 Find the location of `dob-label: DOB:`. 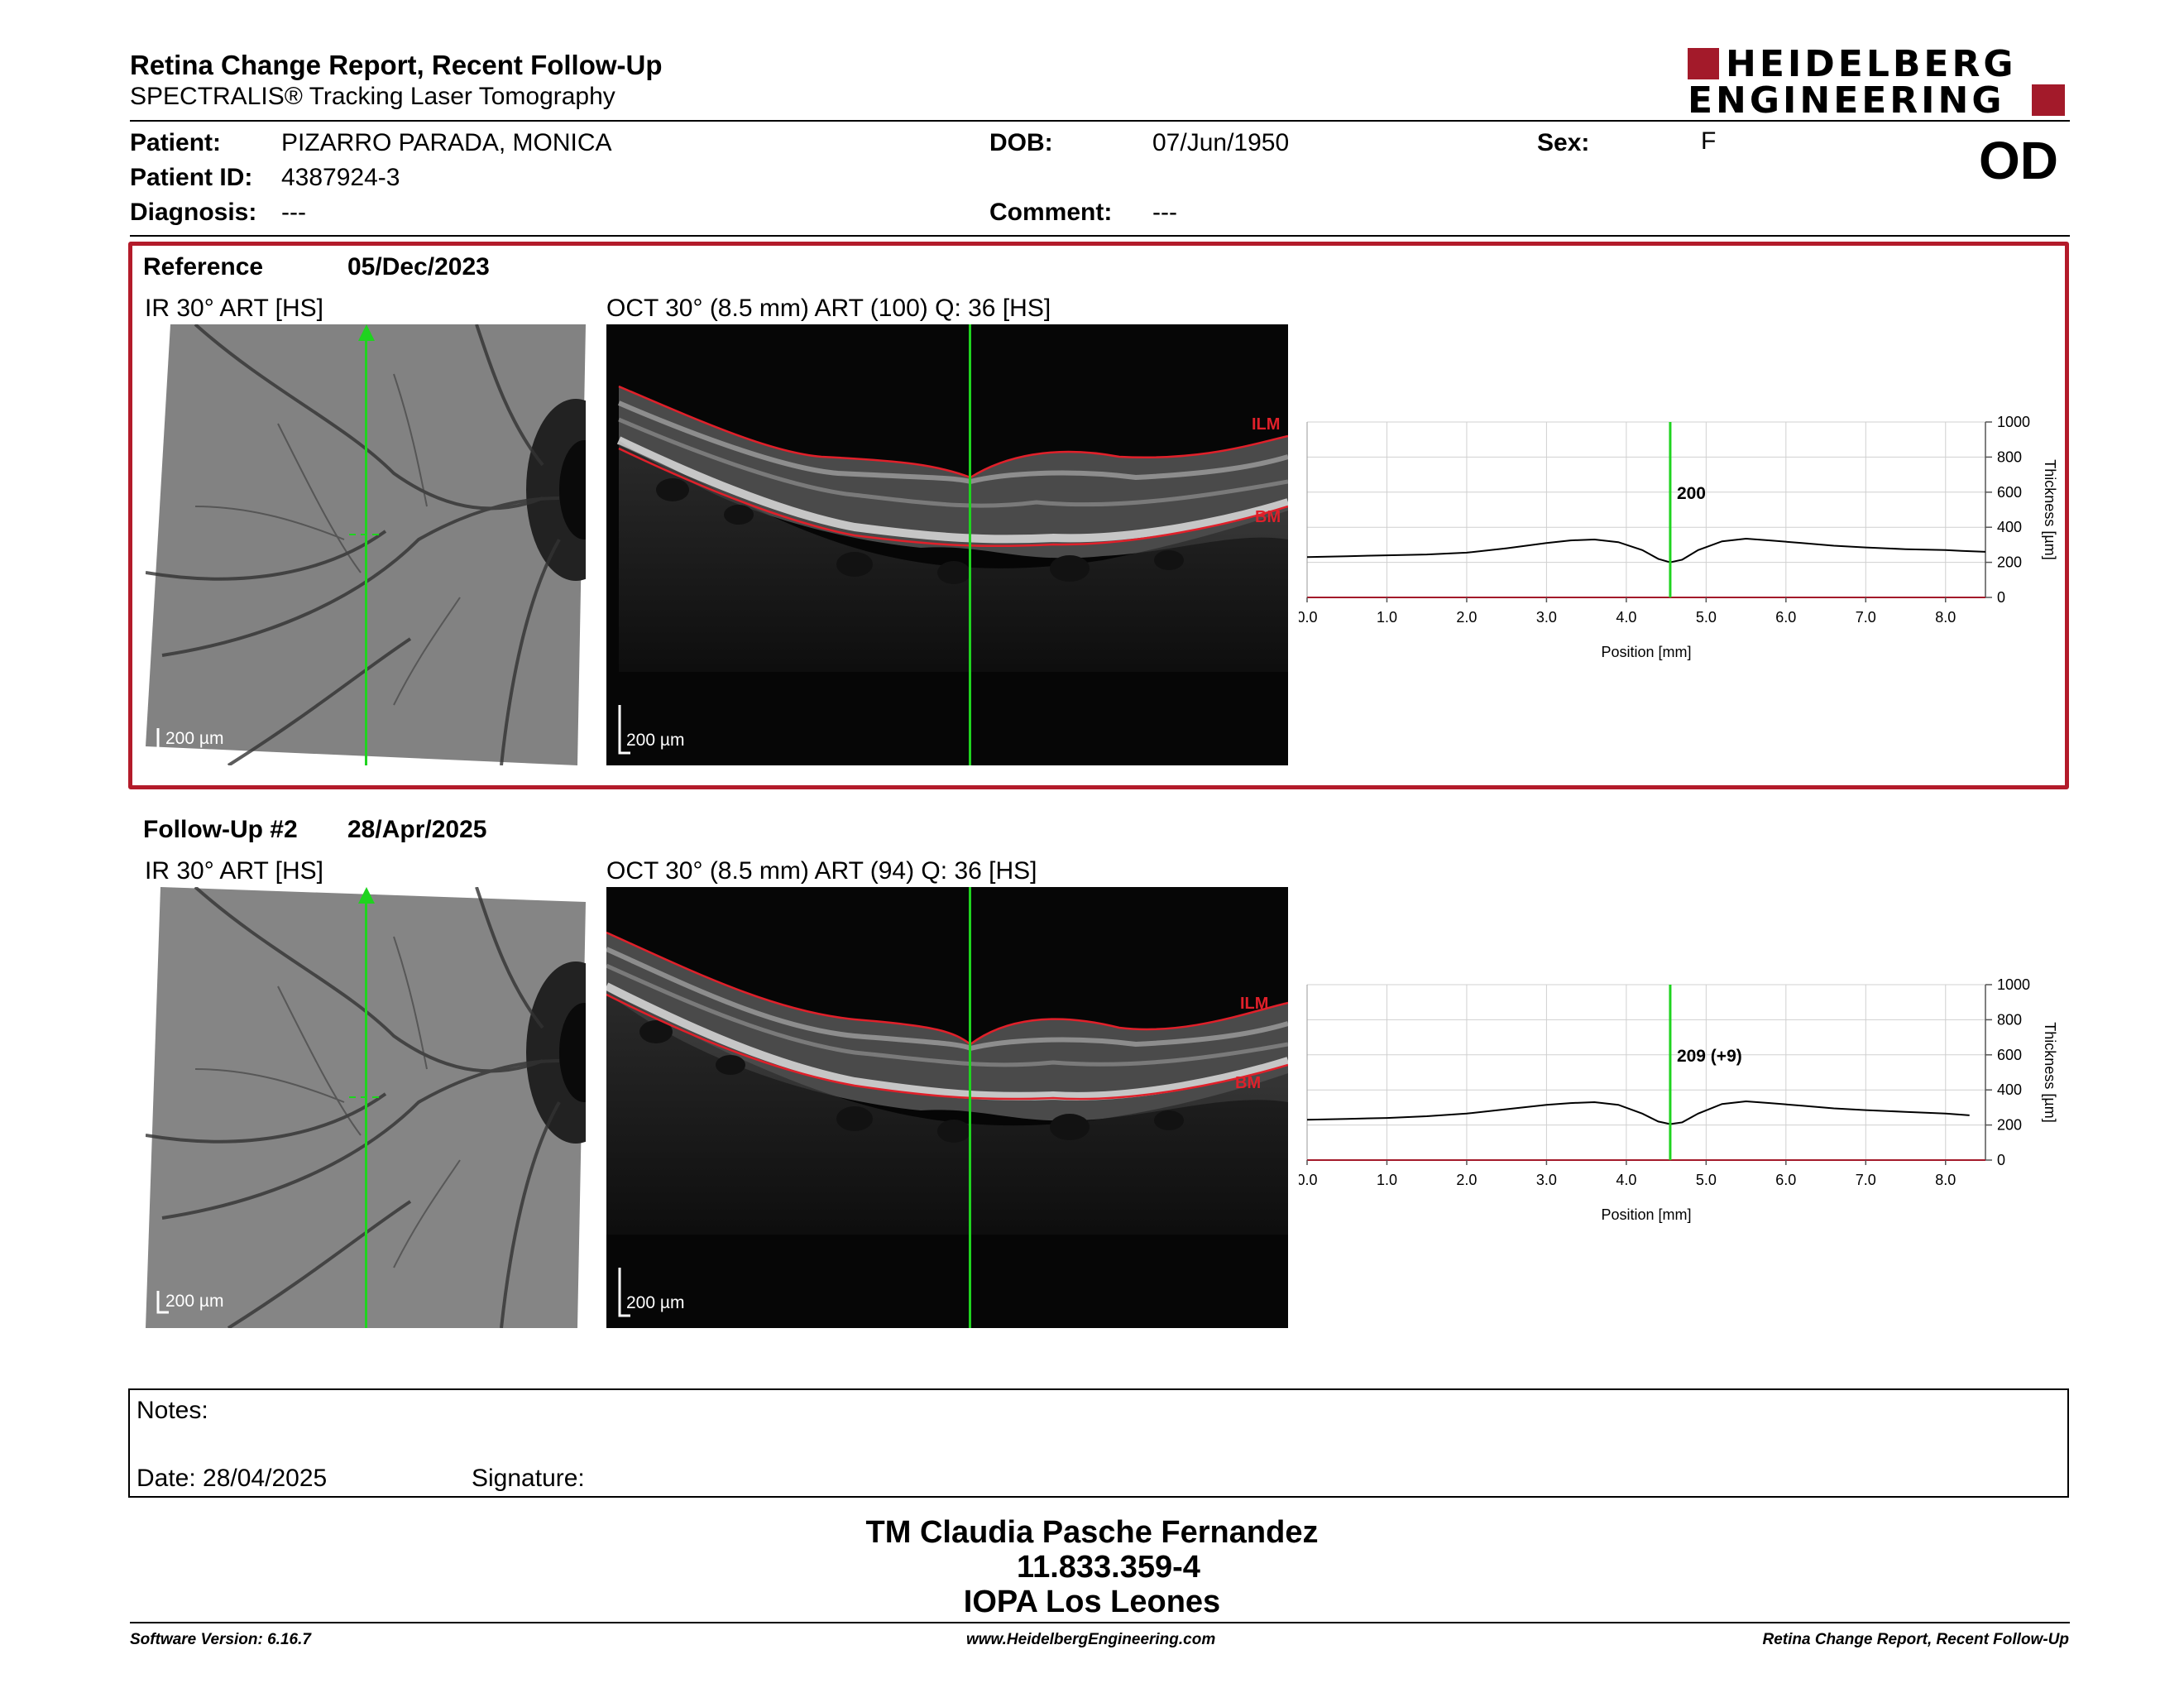

dob-label: DOB: is located at coordinates (1021, 142).